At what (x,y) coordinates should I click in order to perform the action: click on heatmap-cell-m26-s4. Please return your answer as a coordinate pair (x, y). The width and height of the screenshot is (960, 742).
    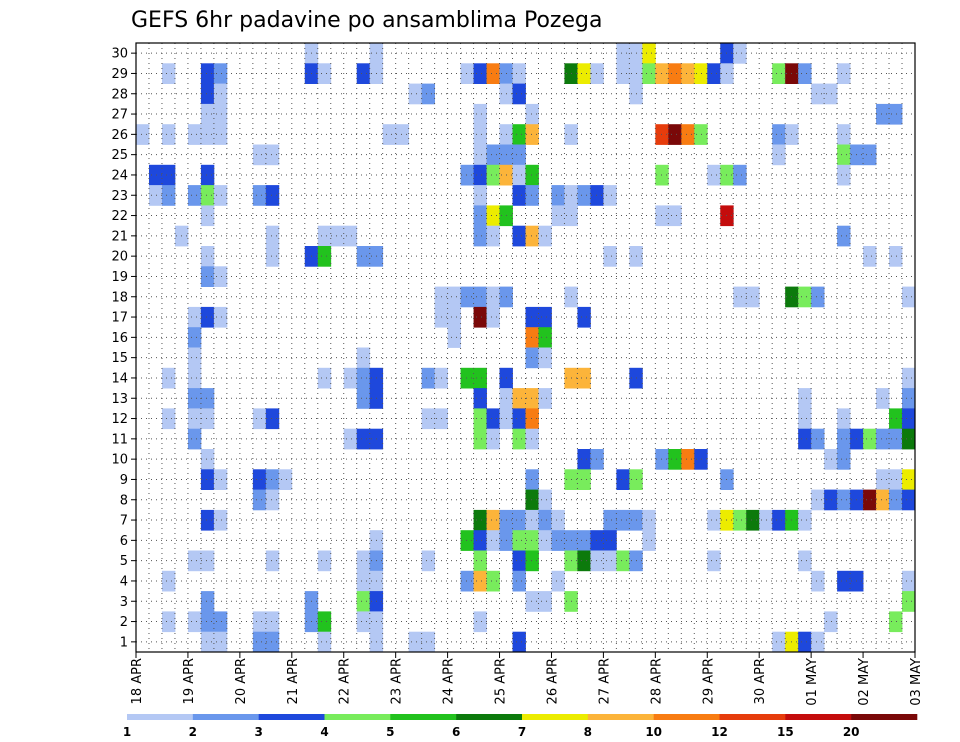
    Looking at the image, I should click on (194, 134).